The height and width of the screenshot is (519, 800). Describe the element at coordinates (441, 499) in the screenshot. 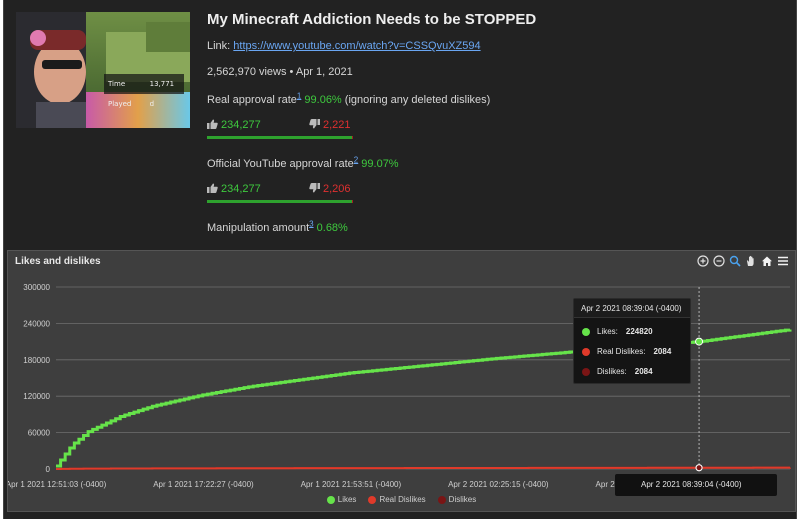

I see `legend-dislikes-marker` at that location.